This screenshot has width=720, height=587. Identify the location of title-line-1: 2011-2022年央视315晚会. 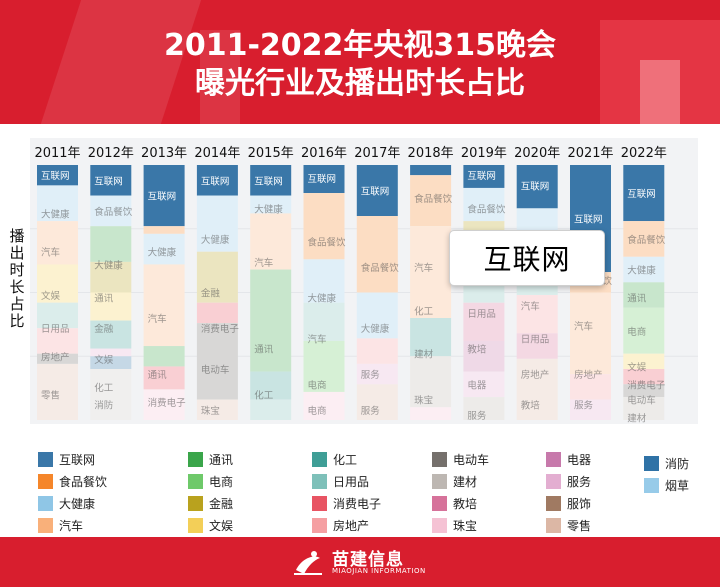
(360, 45).